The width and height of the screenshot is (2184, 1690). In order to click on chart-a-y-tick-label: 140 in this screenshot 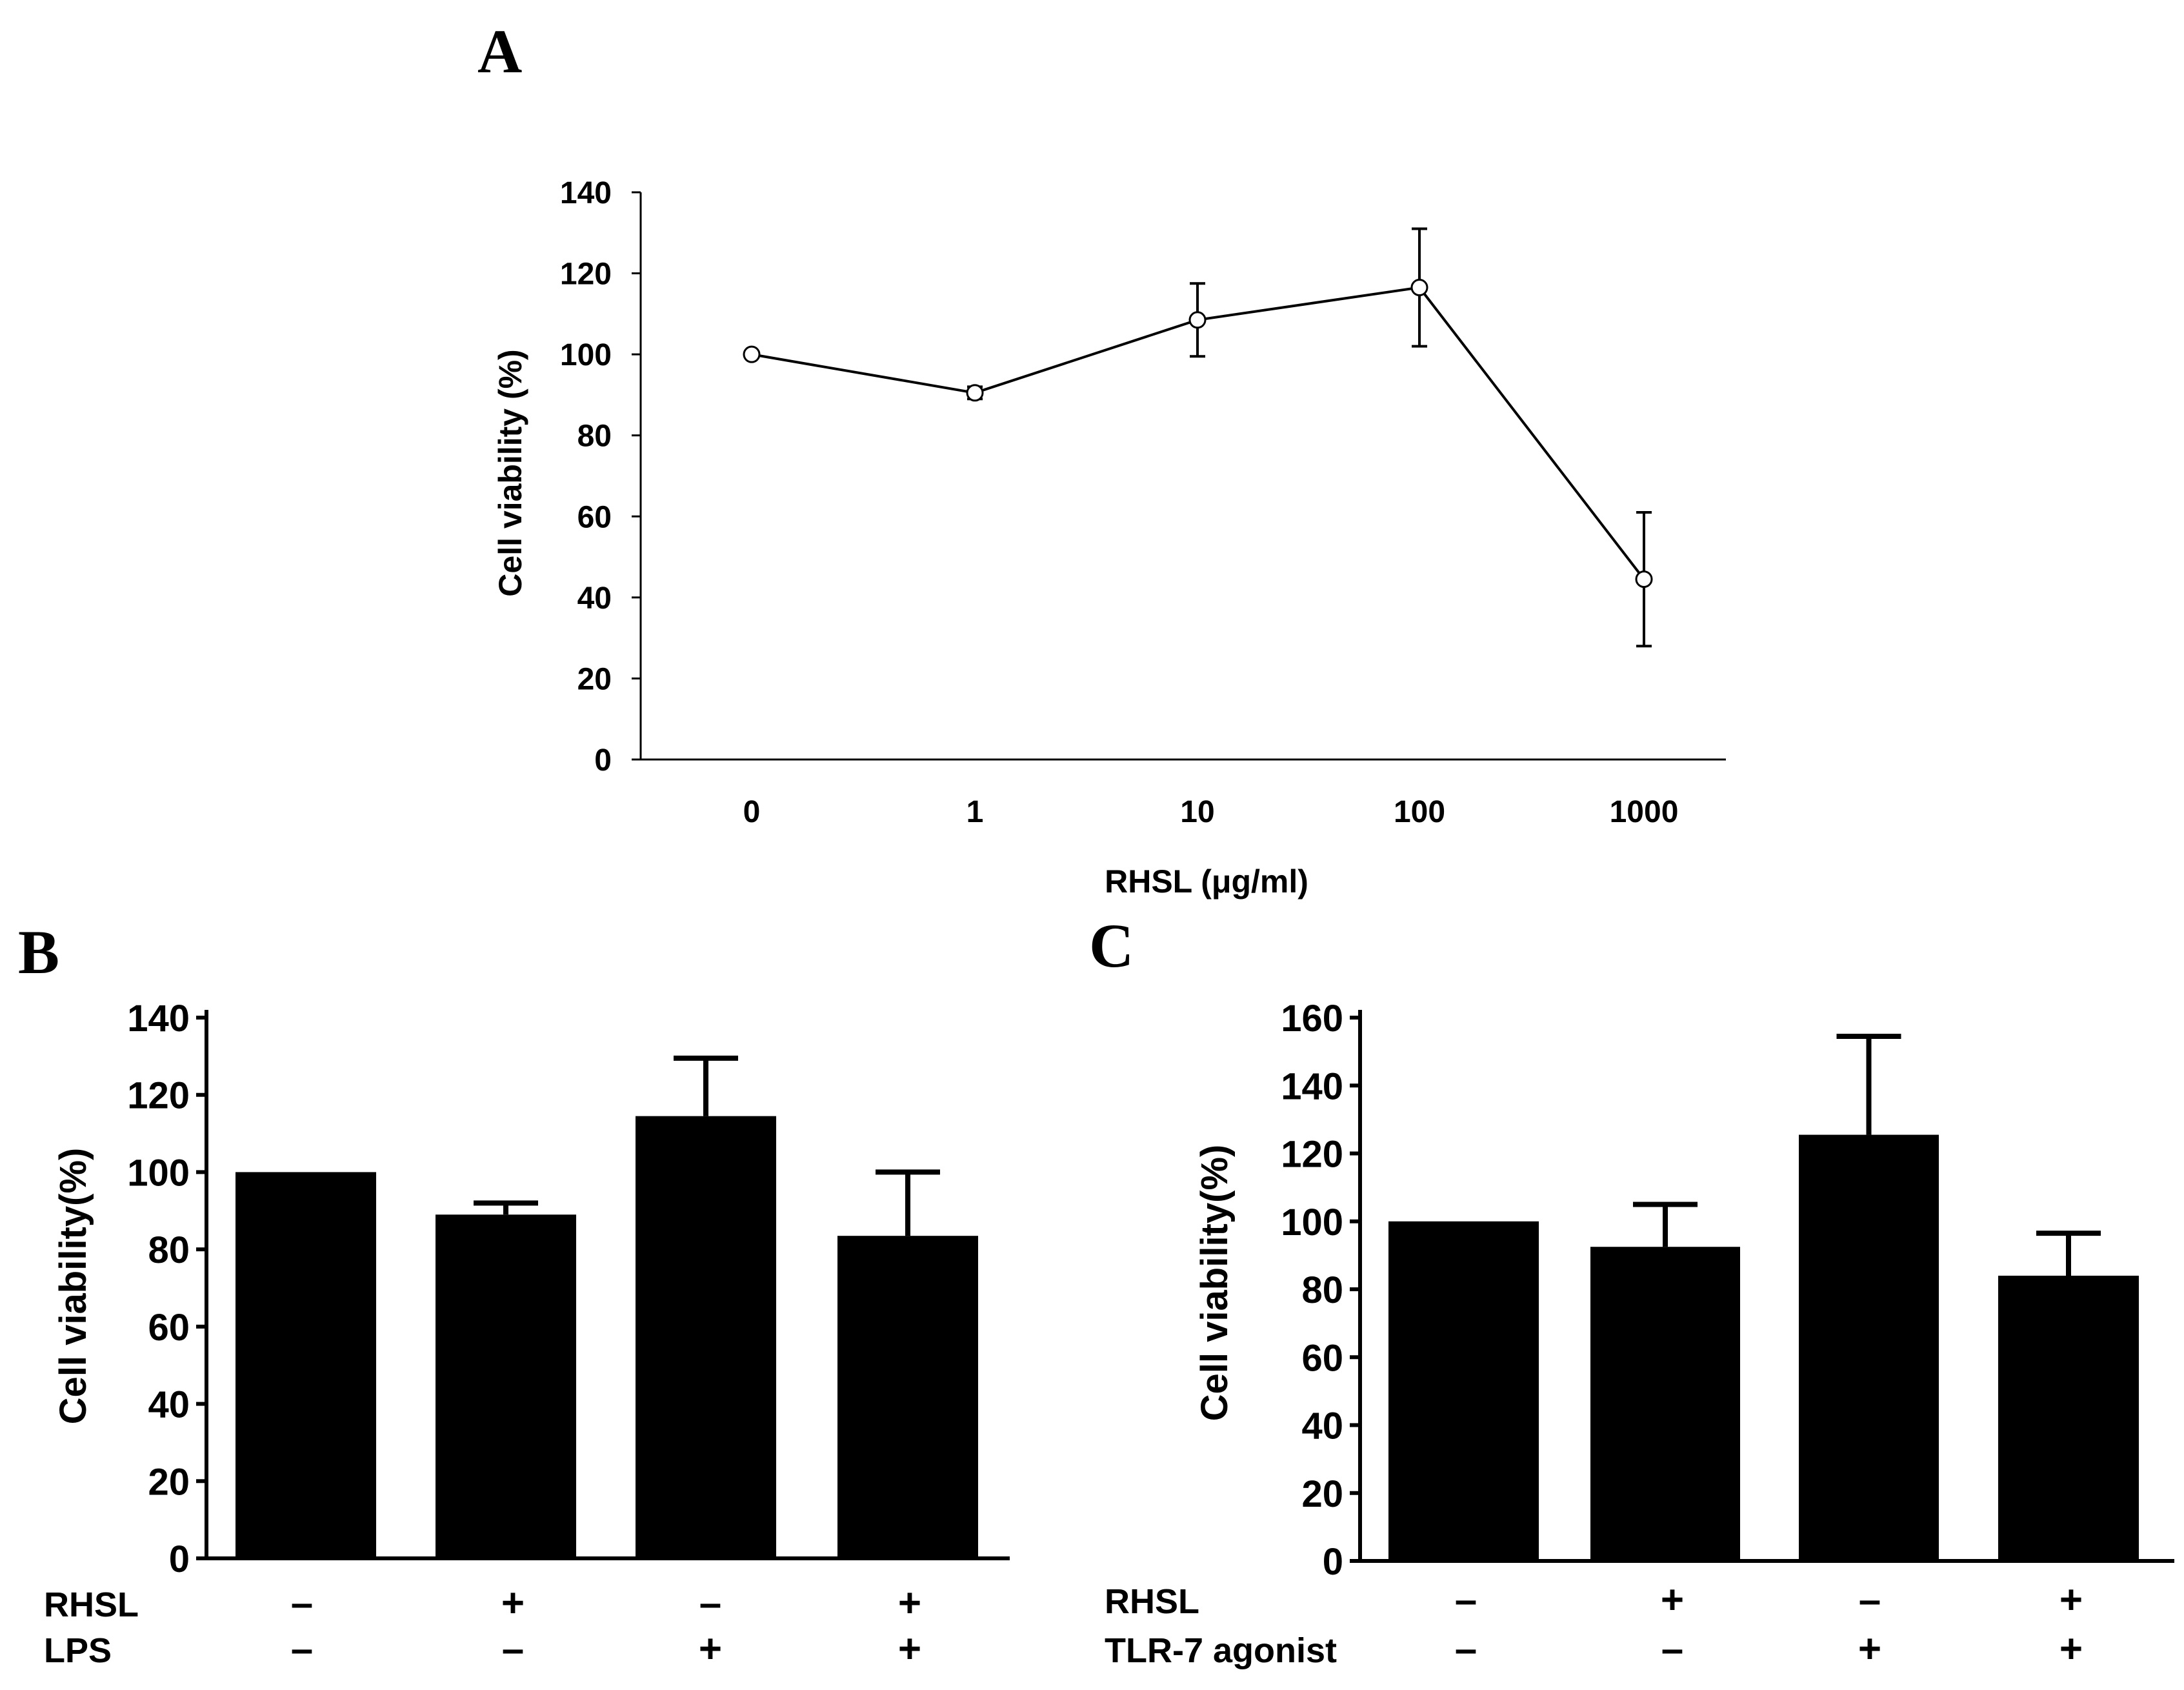, I will do `click(586, 193)`.